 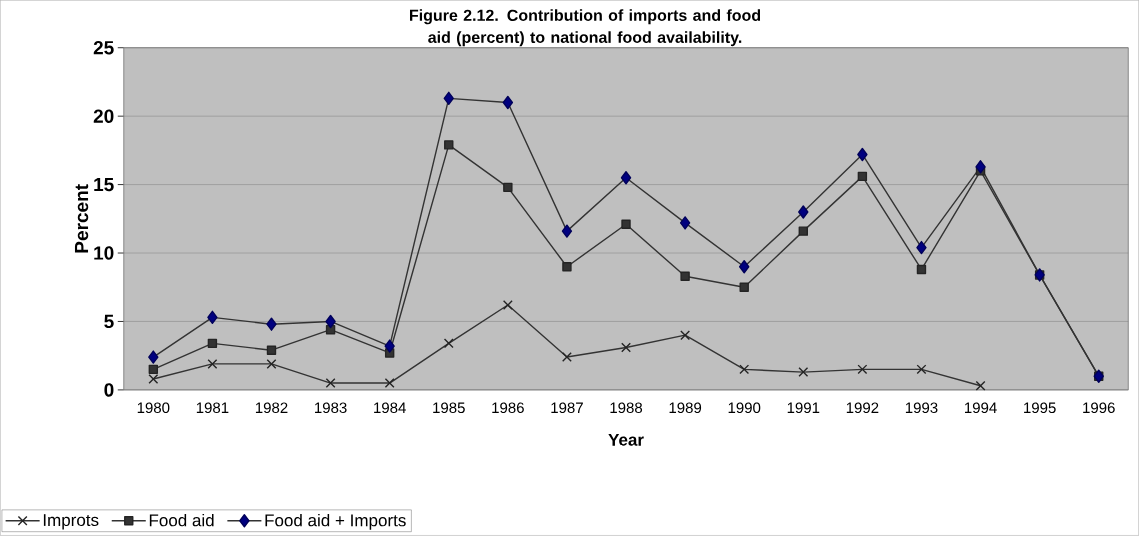 I want to click on x-tick-label: 1993, so click(x=921, y=408).